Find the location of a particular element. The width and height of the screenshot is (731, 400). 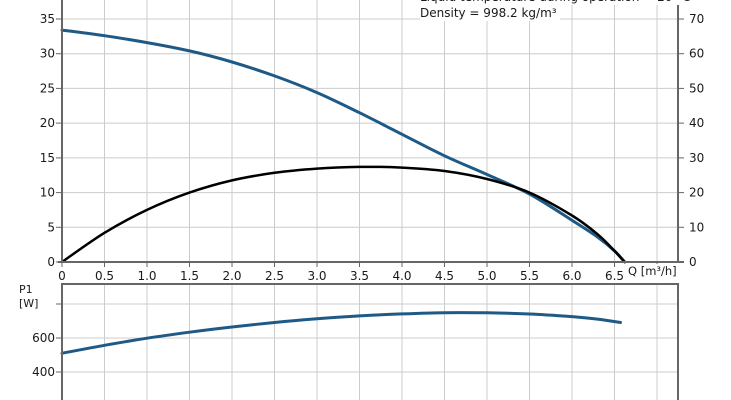

tick-label: 1.5 is located at coordinates (189, 275).